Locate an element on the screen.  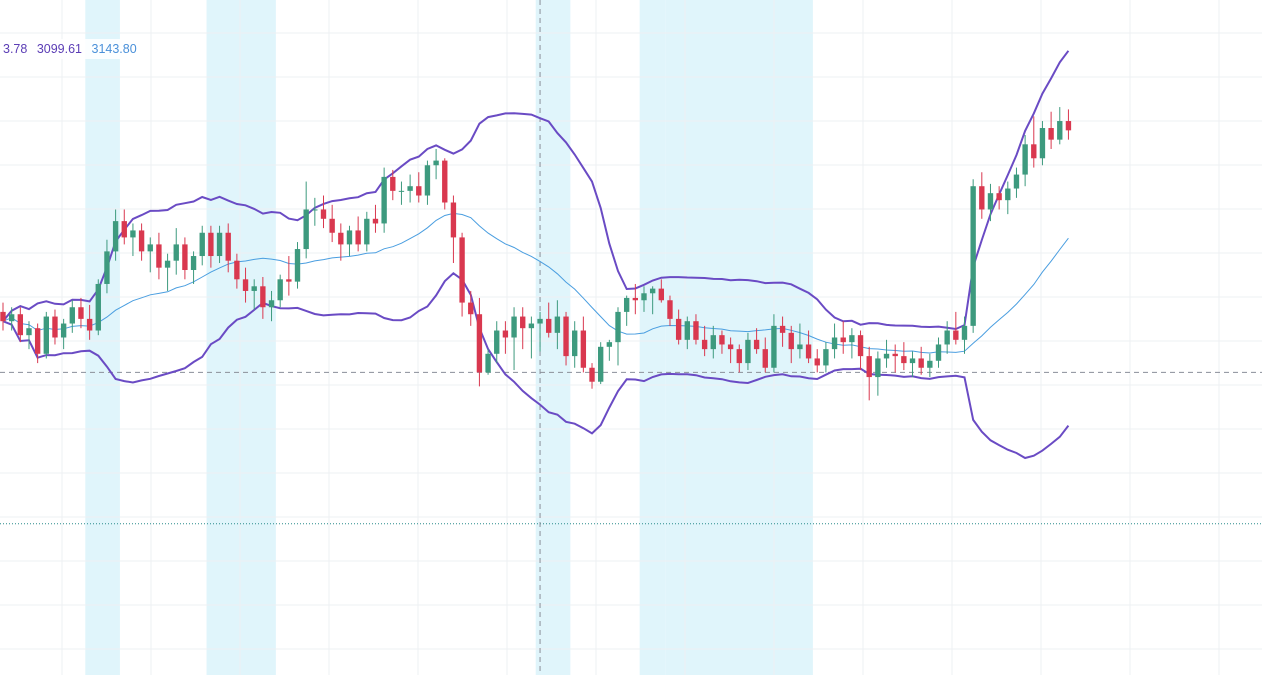
legend-lower-value: 3099.61 is located at coordinates (59, 49).